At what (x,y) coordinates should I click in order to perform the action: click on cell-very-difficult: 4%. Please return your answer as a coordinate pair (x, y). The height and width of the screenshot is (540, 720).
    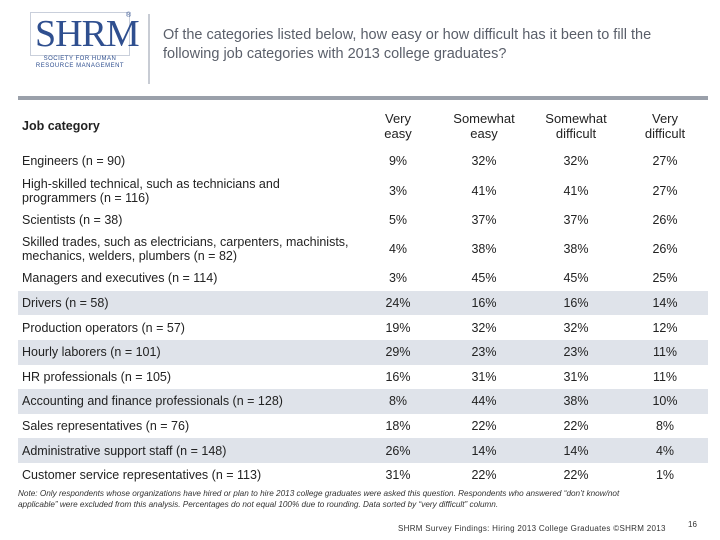
    Looking at the image, I should click on (665, 450).